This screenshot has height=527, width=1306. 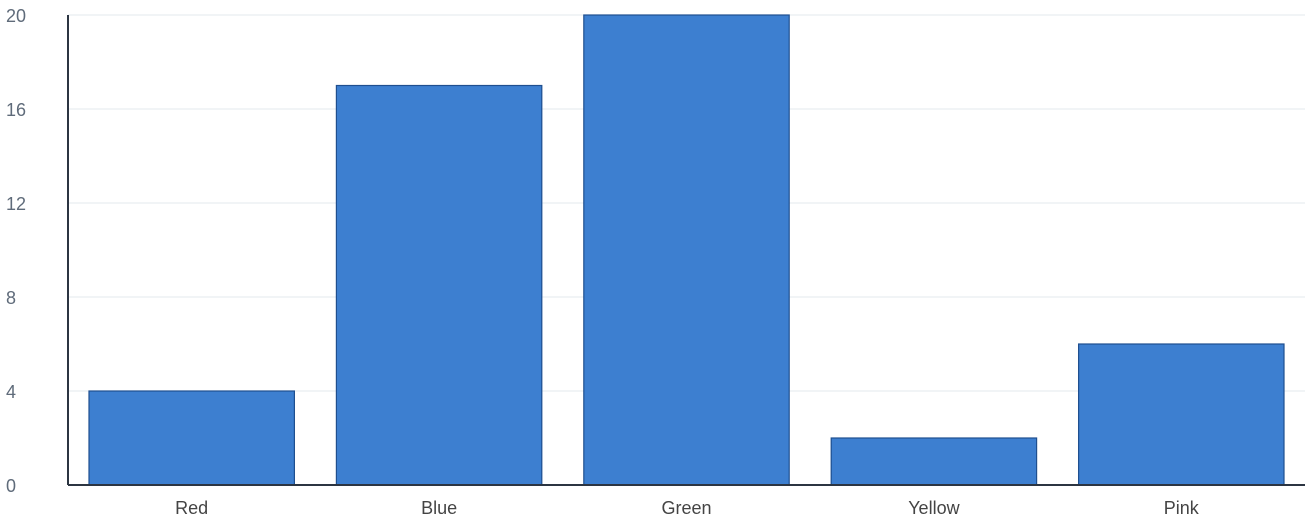 I want to click on bar-pink, so click(x=1181, y=414).